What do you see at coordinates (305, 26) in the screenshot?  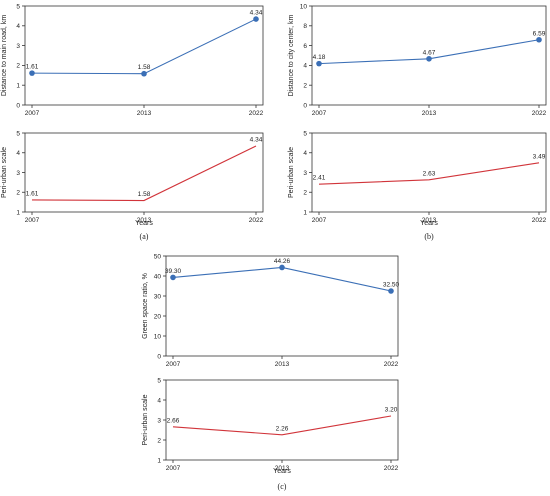 I see `y-tick-label: 8` at bounding box center [305, 26].